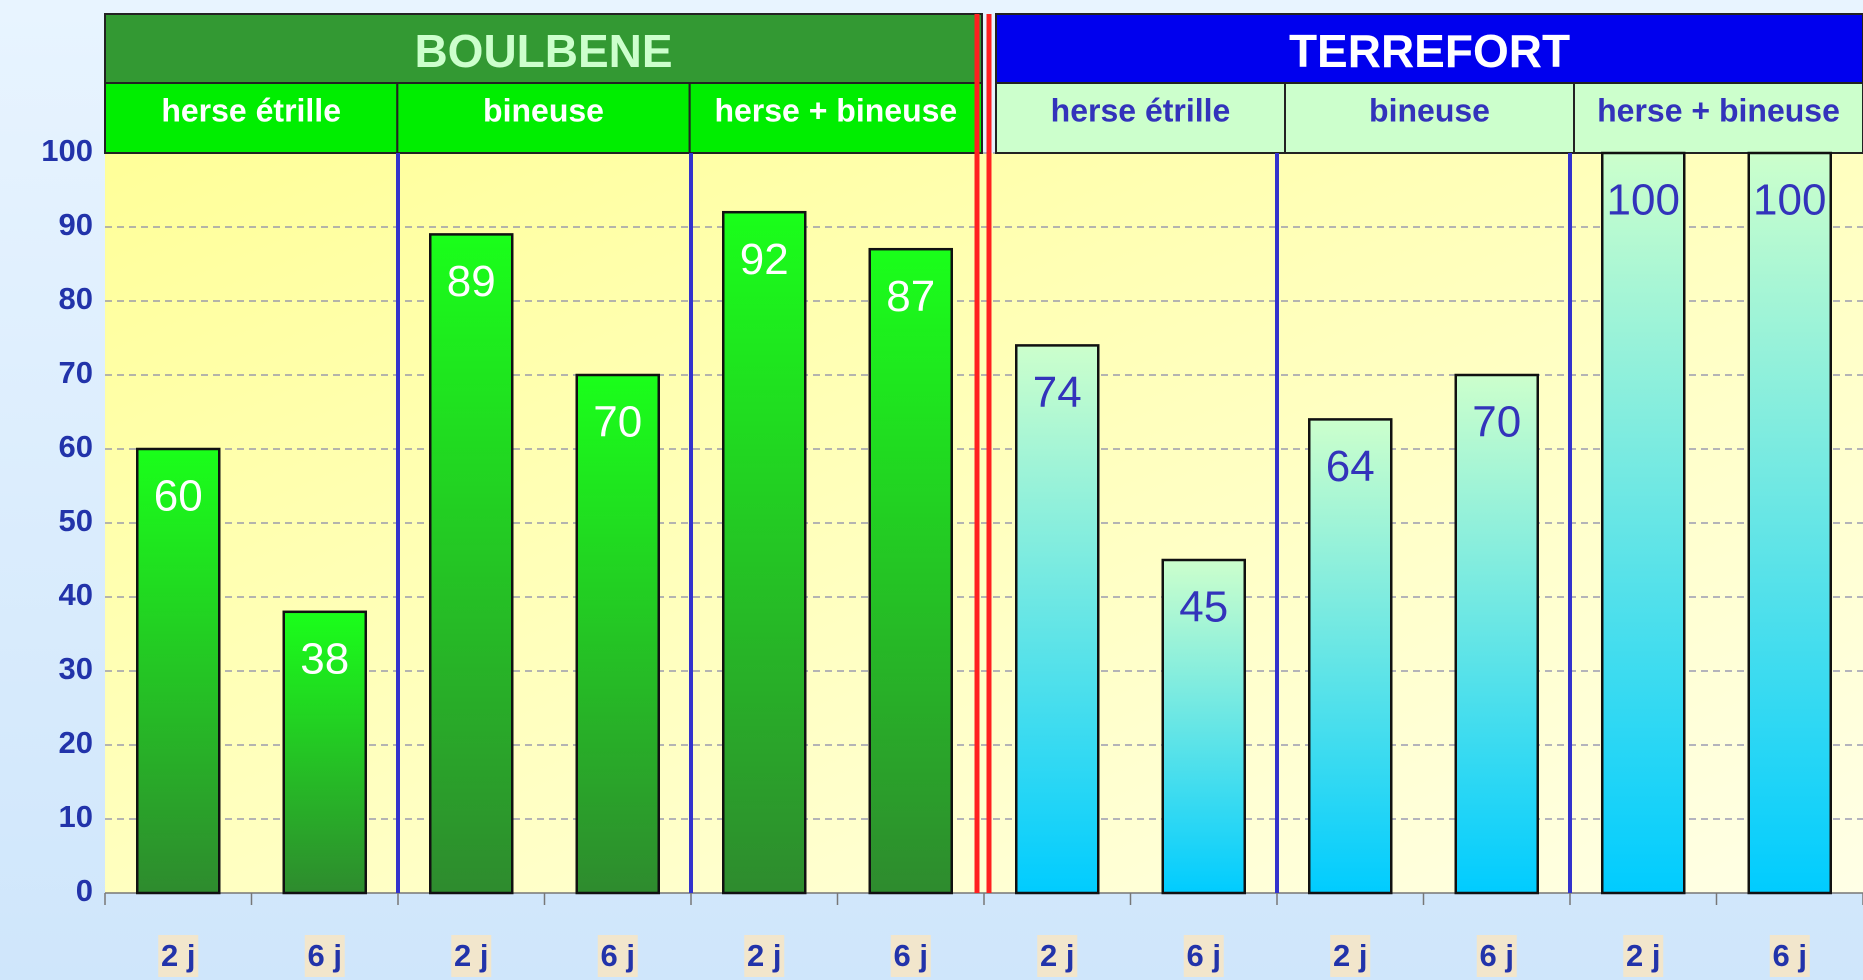  What do you see at coordinates (76, 742) in the screenshot?
I see `y-tick-label: 20` at bounding box center [76, 742].